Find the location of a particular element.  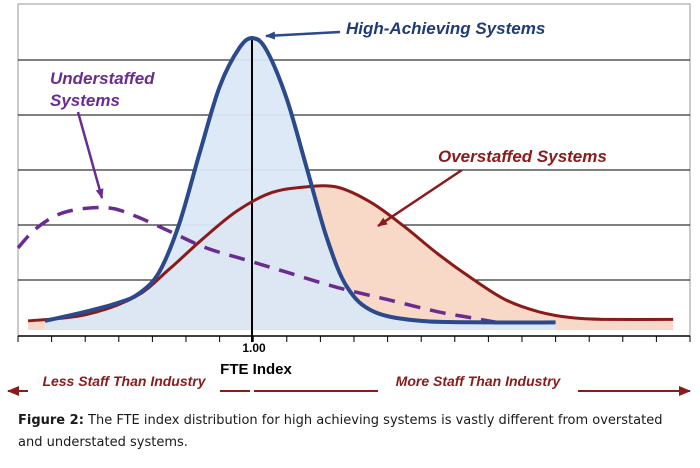

understaffed-label-line1: Understaffed is located at coordinates (102, 78).